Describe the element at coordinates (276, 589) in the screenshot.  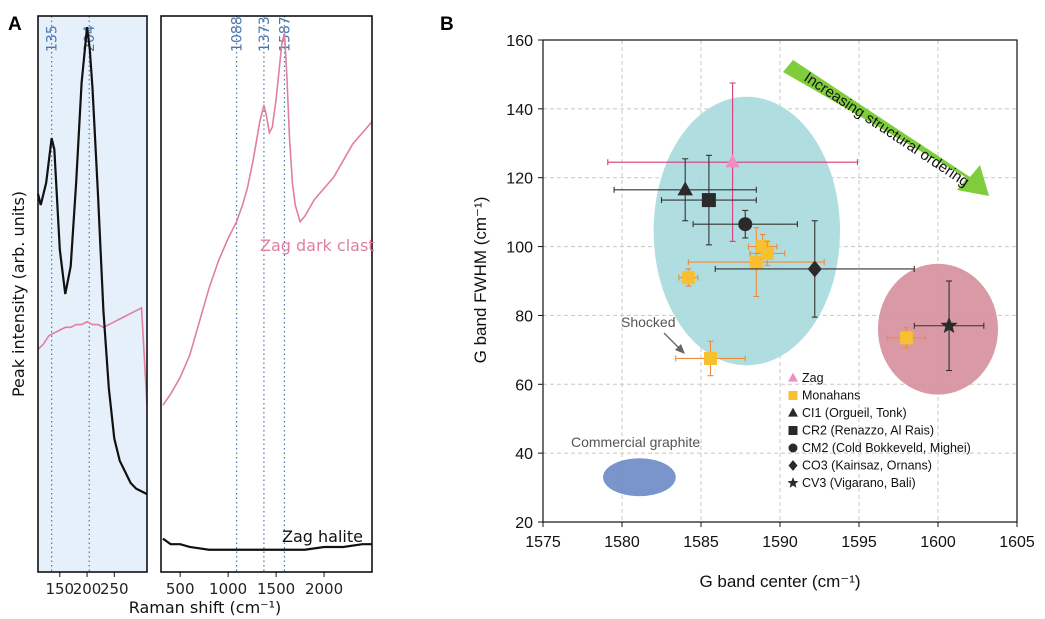
I see `x-tick-label: 1500` at that location.